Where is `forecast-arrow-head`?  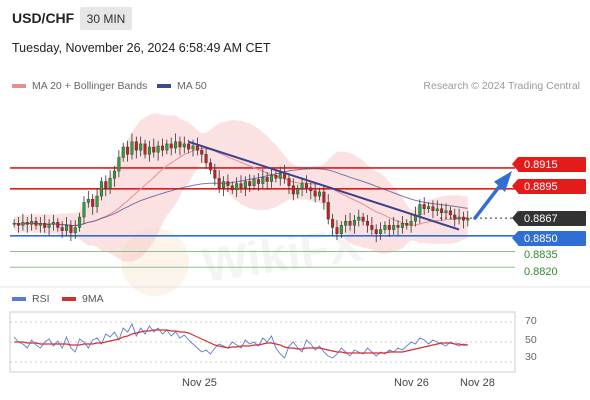 forecast-arrow-head is located at coordinates (503, 181).